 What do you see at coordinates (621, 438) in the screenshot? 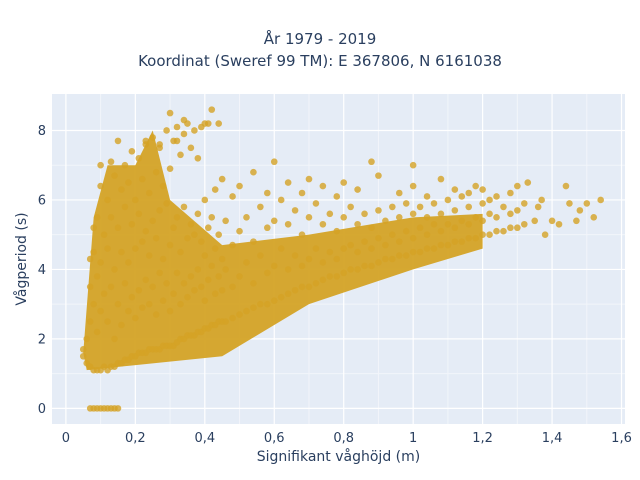
I see `x-tick-label: 1,6` at bounding box center [621, 438].